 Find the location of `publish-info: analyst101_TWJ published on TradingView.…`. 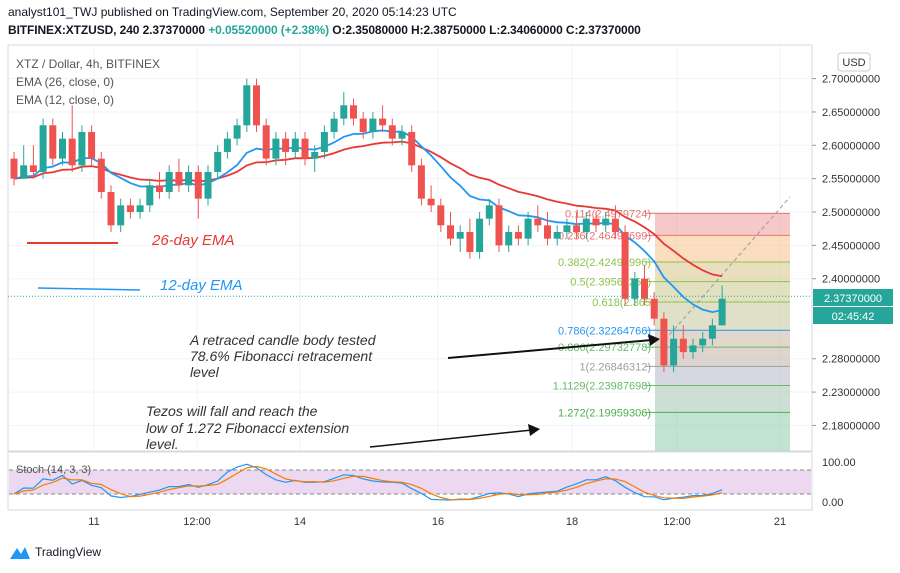

publish-info: analyst101_TWJ published on TradingView.… is located at coordinates (232, 12).